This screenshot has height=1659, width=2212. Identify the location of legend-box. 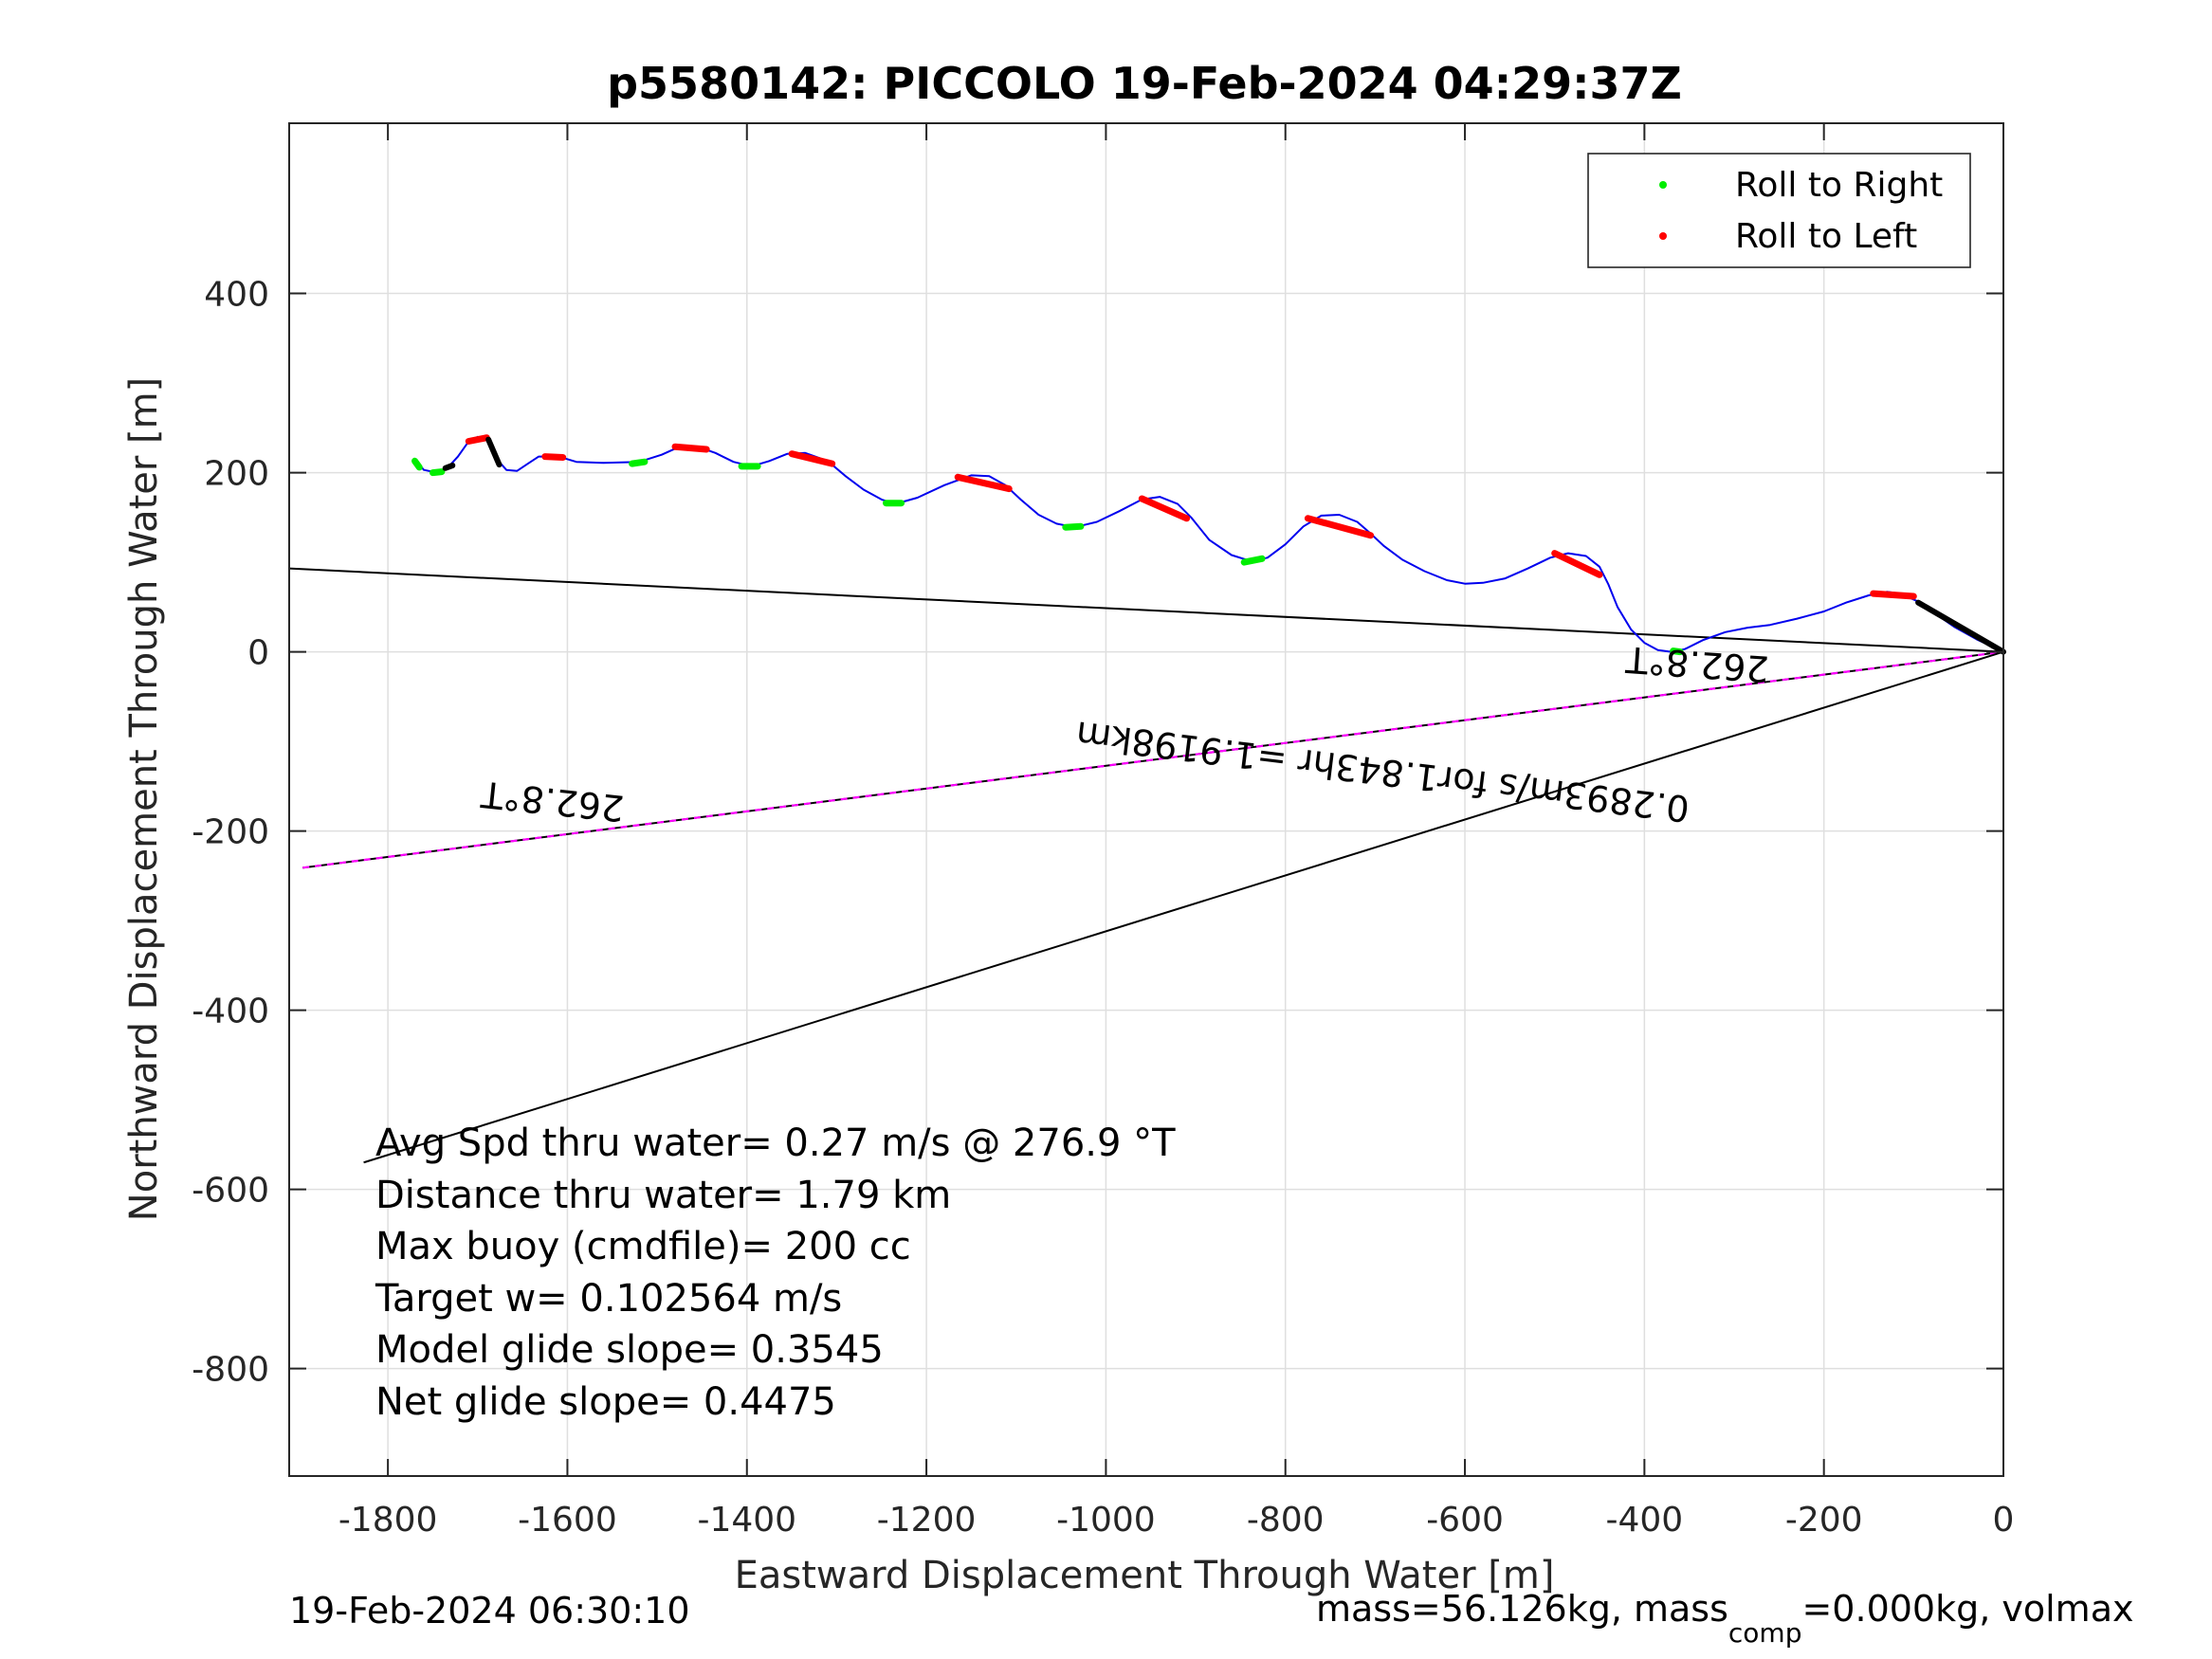
(1779, 210).